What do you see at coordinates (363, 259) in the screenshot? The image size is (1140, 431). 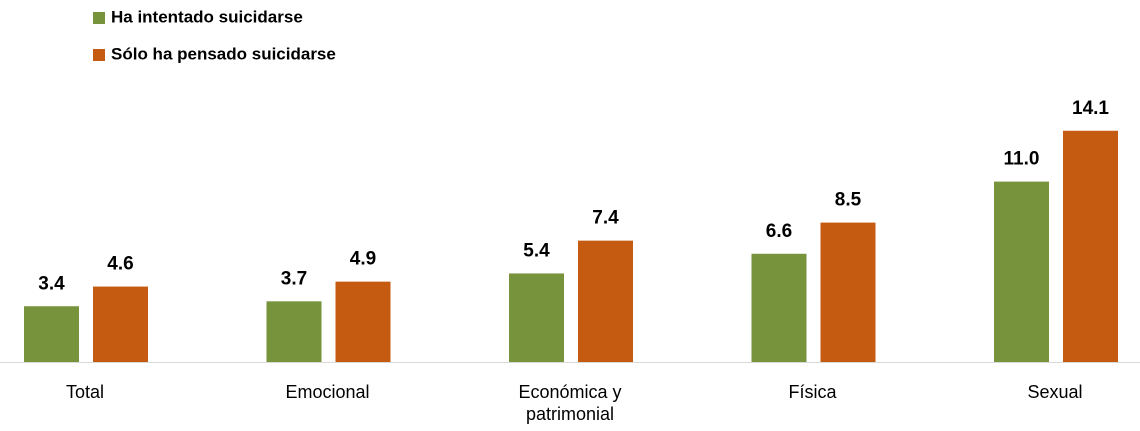 I see `data-label: 4.9` at bounding box center [363, 259].